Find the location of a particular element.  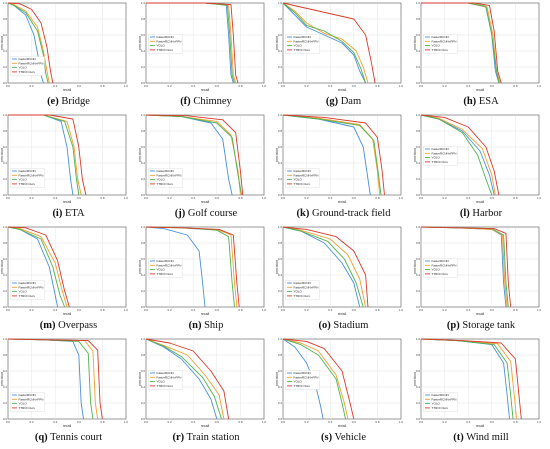

panel-caption: (g) Dam is located at coordinates (343, 101).